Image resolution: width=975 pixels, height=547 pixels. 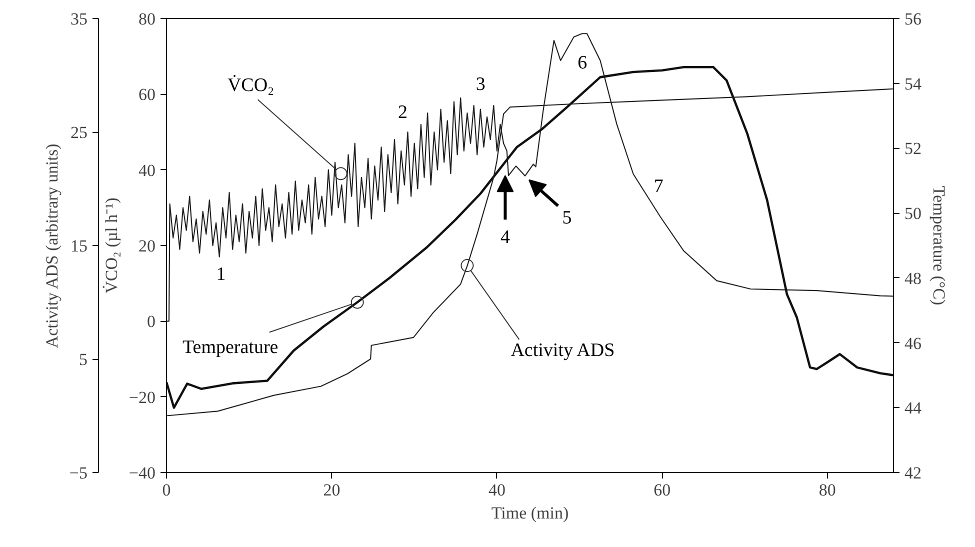 I want to click on y2-axis-title: Temperature (°C), so click(x=939, y=246).